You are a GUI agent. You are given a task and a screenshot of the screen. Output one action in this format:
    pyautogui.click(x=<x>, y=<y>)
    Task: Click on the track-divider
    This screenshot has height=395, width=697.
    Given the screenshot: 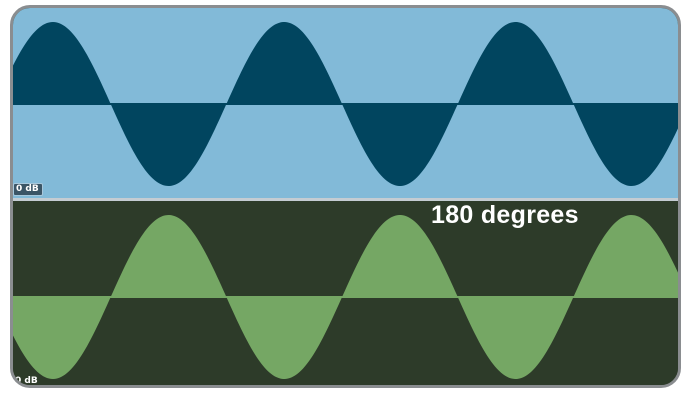 What is the action you would take?
    pyautogui.click(x=345, y=199)
    